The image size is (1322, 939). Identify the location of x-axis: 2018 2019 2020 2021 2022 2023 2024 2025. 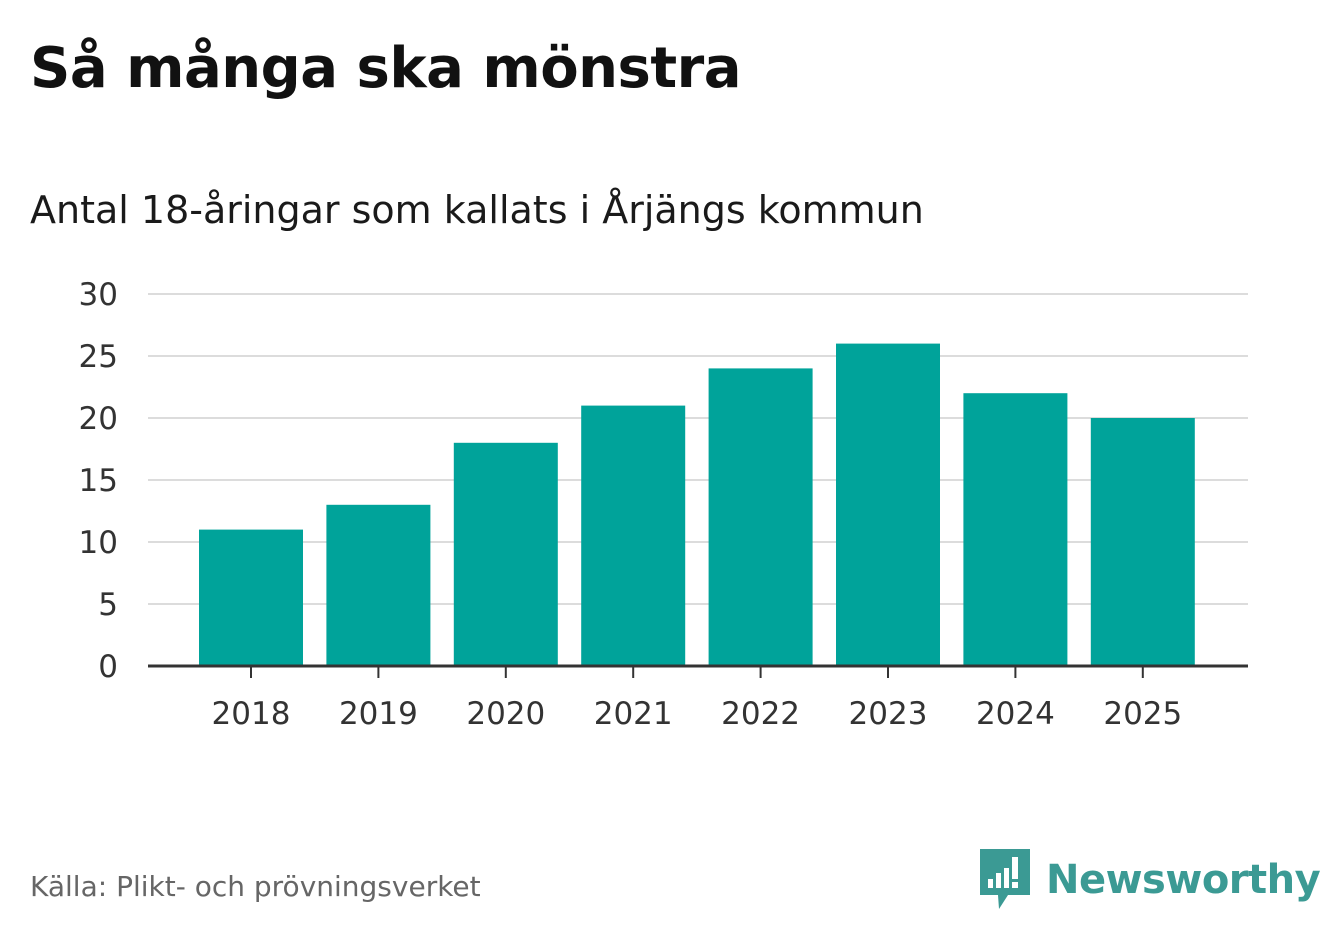
(698, 698).